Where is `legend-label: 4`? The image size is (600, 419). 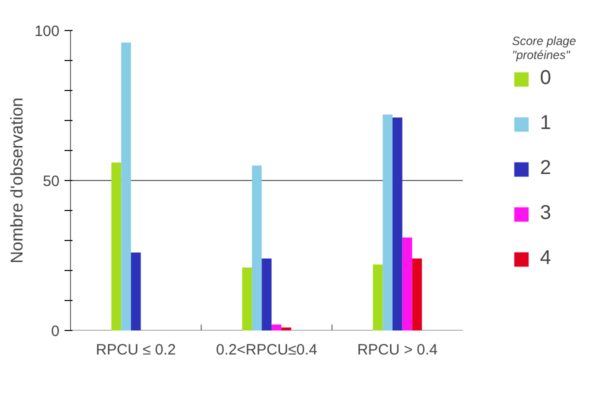
legend-label: 4 is located at coordinates (546, 258).